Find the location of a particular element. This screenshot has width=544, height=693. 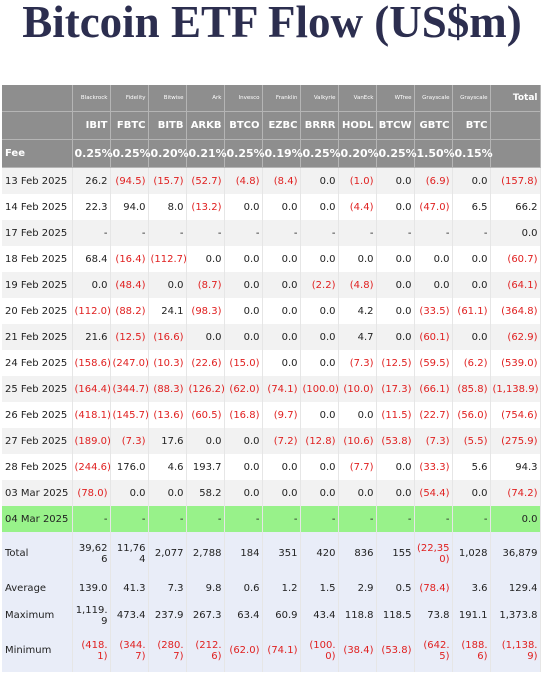

date: 04 Mar 2025 is located at coordinates (37, 519).